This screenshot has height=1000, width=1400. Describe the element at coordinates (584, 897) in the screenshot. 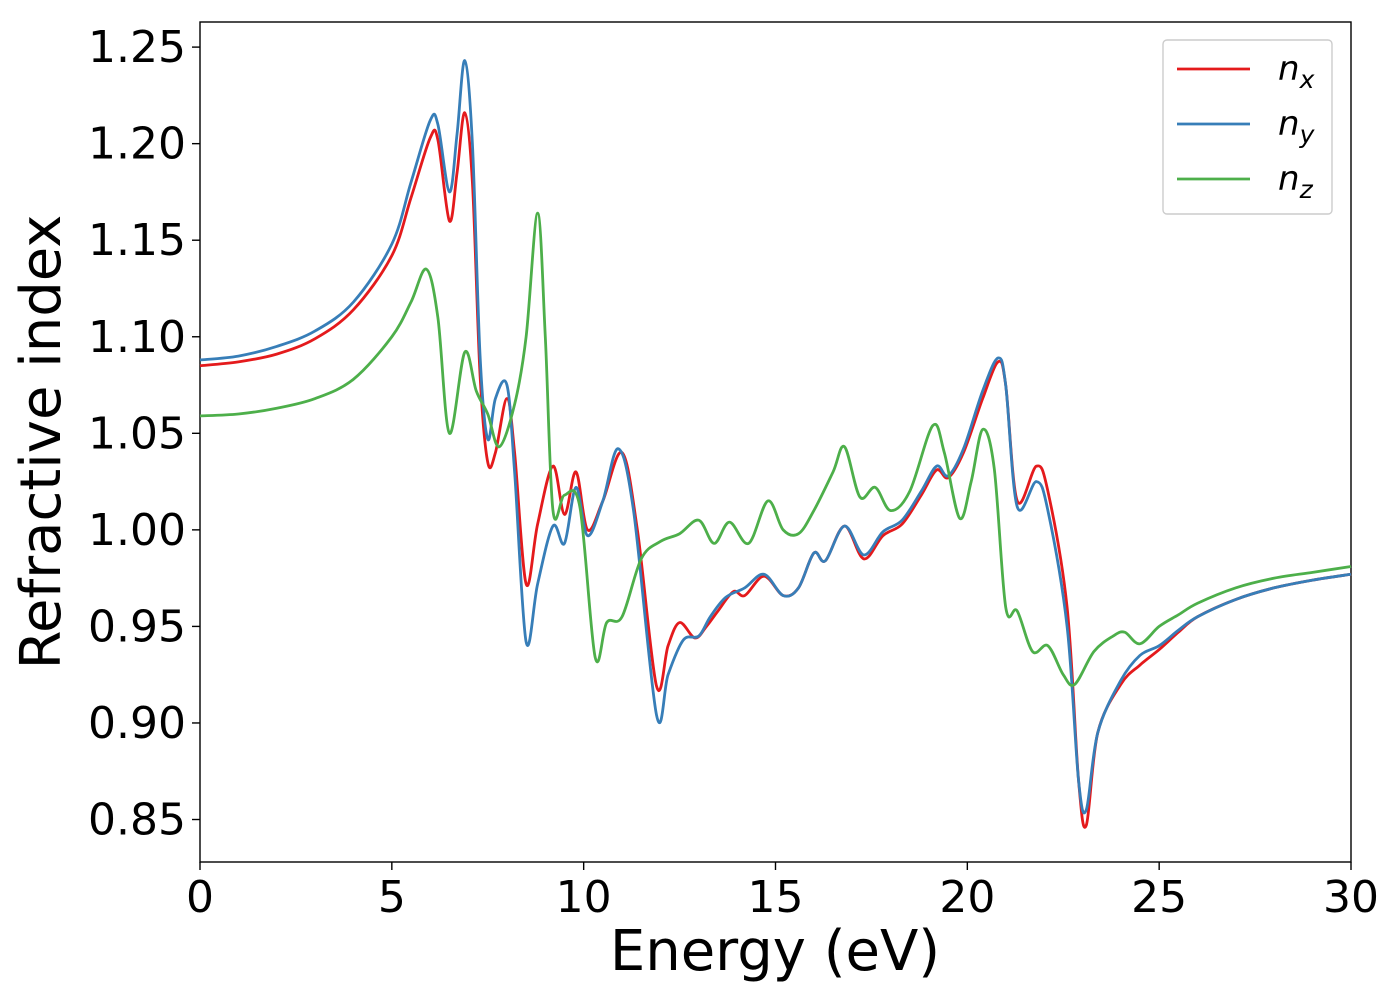

I see `x-tick-label: 10` at that location.